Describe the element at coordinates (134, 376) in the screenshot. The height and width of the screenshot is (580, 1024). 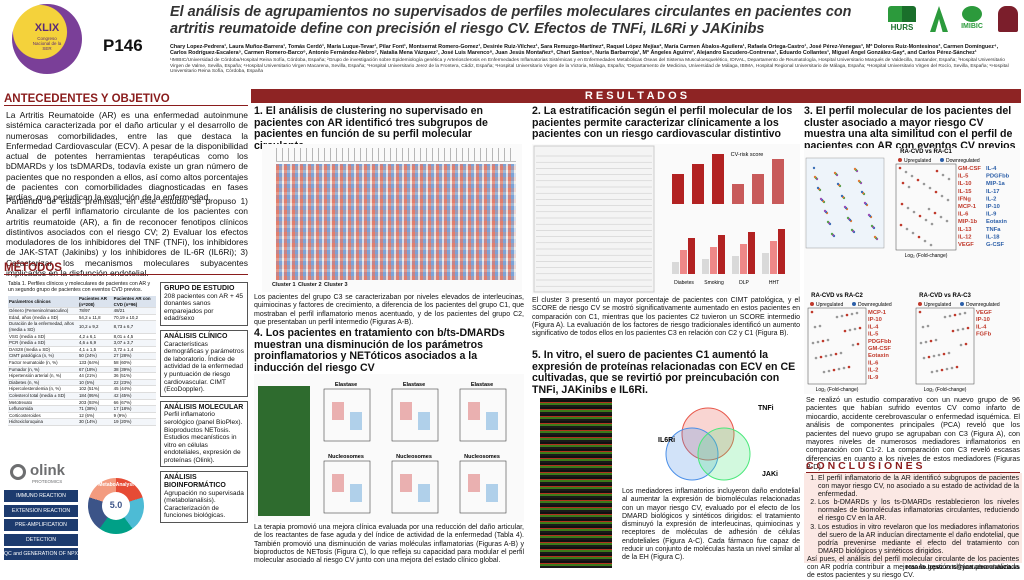
I see `table-cell: 36 (51%)` at that location.